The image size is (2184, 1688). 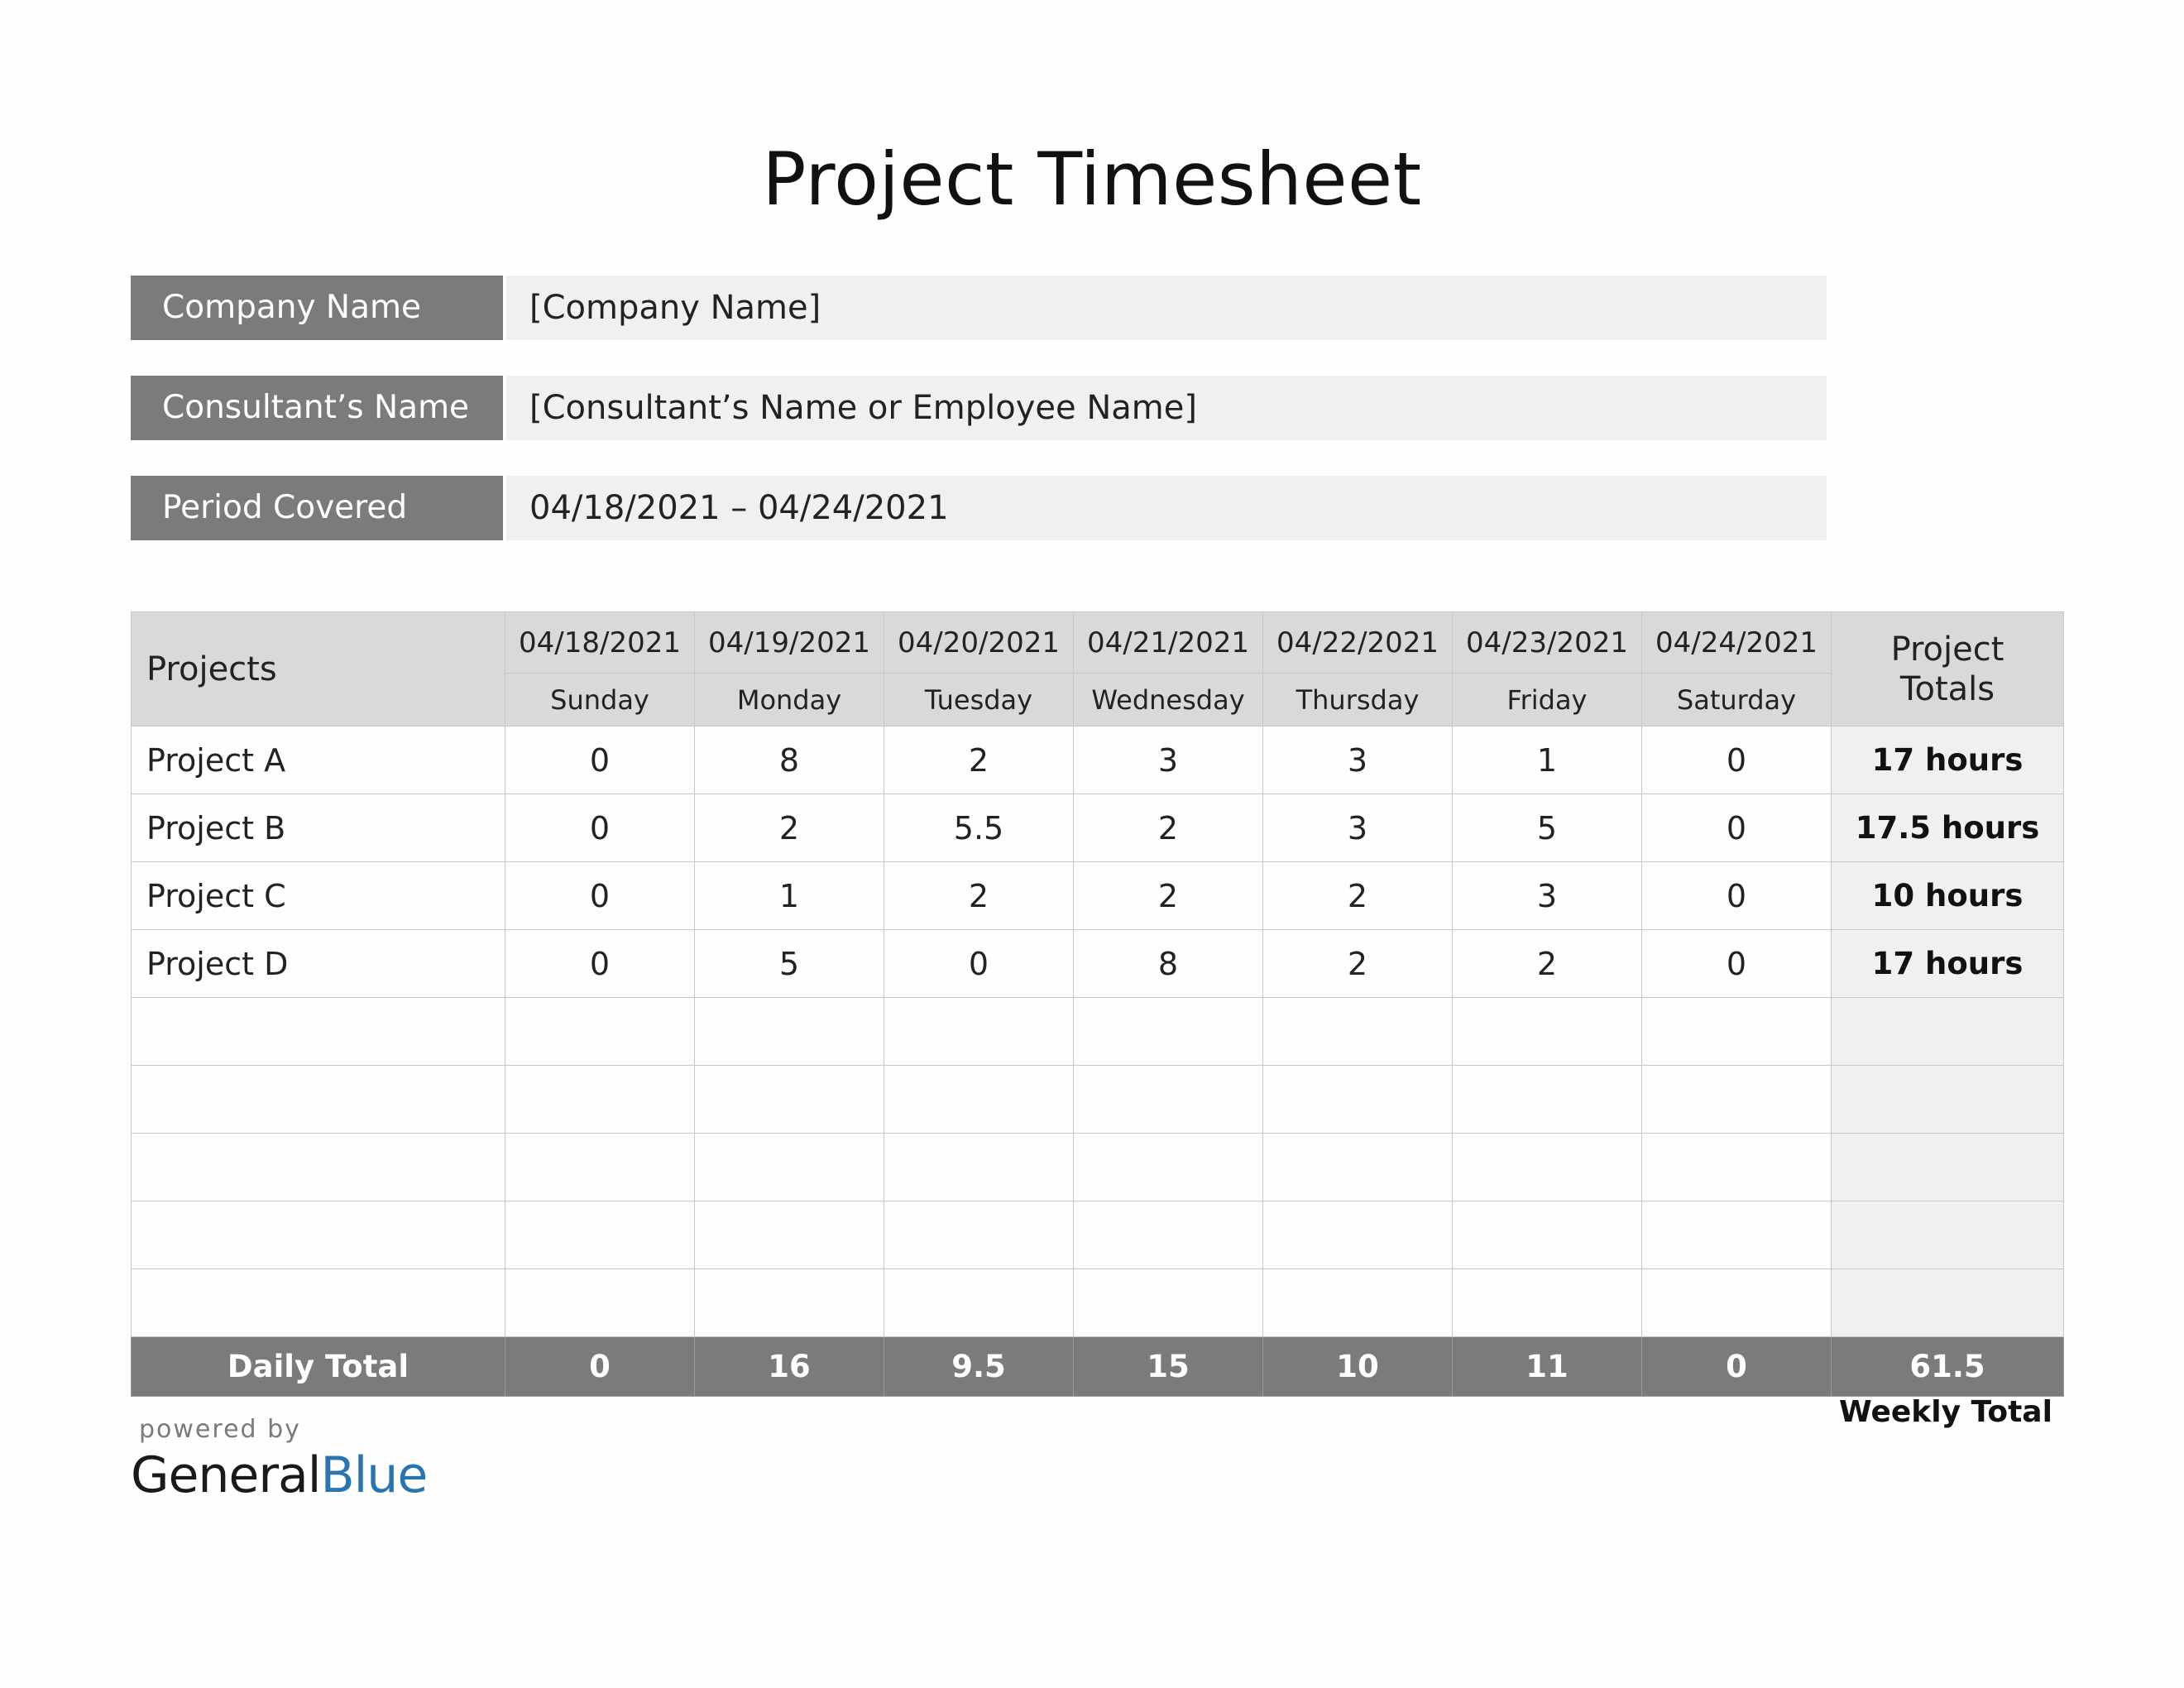 I want to click on date-header: 04/24/2021, so click(x=1736, y=642).